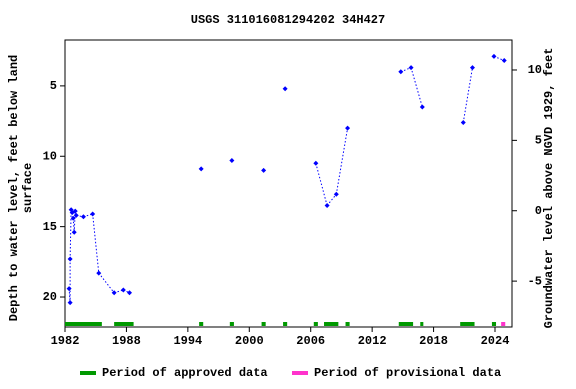 Image resolution: width=576 pixels, height=389 pixels. I want to click on x-tick-label: 2000, so click(249, 341).